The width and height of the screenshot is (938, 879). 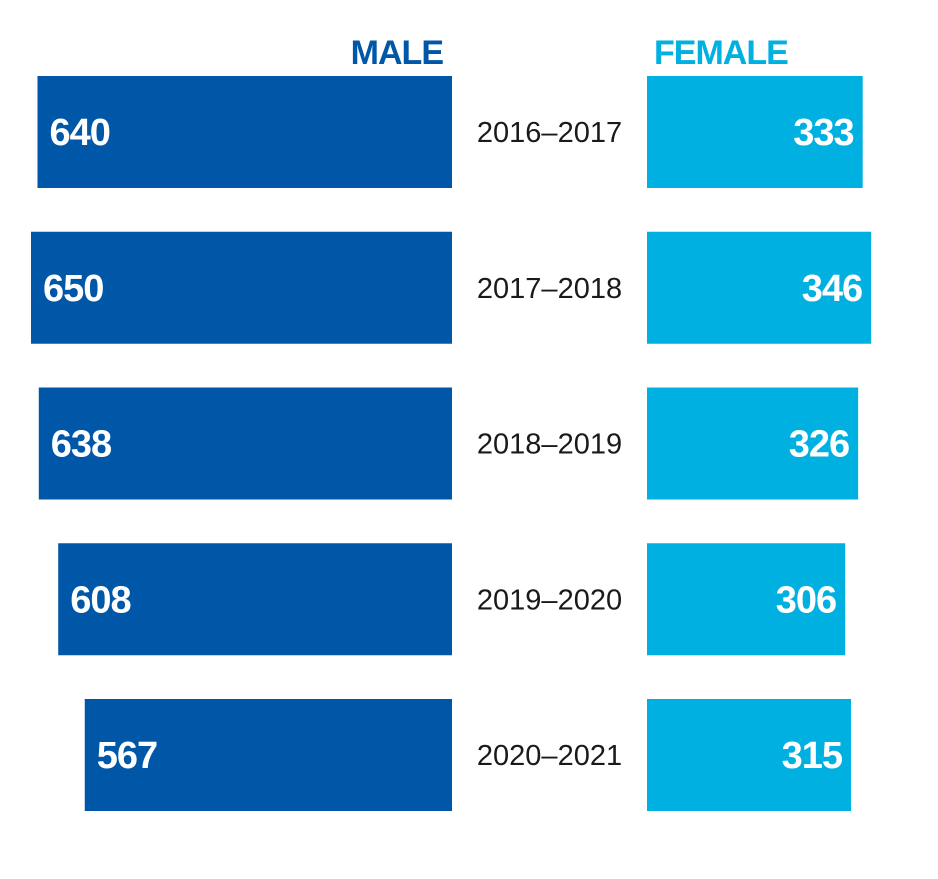 What do you see at coordinates (812, 756) in the screenshot?
I see `female-value-label: 315` at bounding box center [812, 756].